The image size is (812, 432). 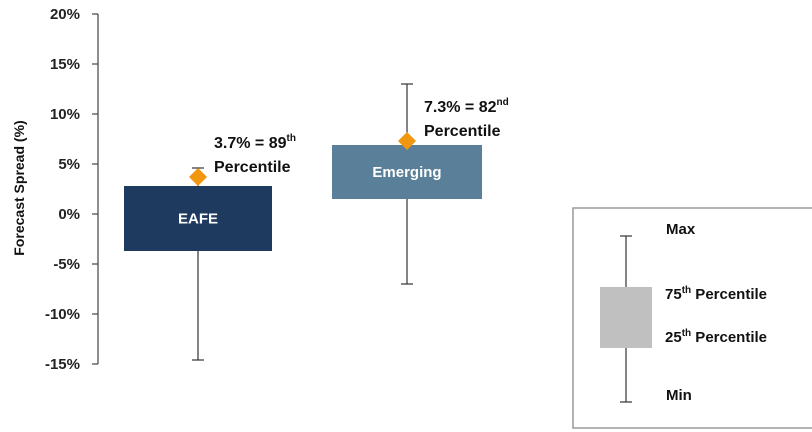 What do you see at coordinates (198, 177) in the screenshot?
I see `eafe-current-marker` at bounding box center [198, 177].